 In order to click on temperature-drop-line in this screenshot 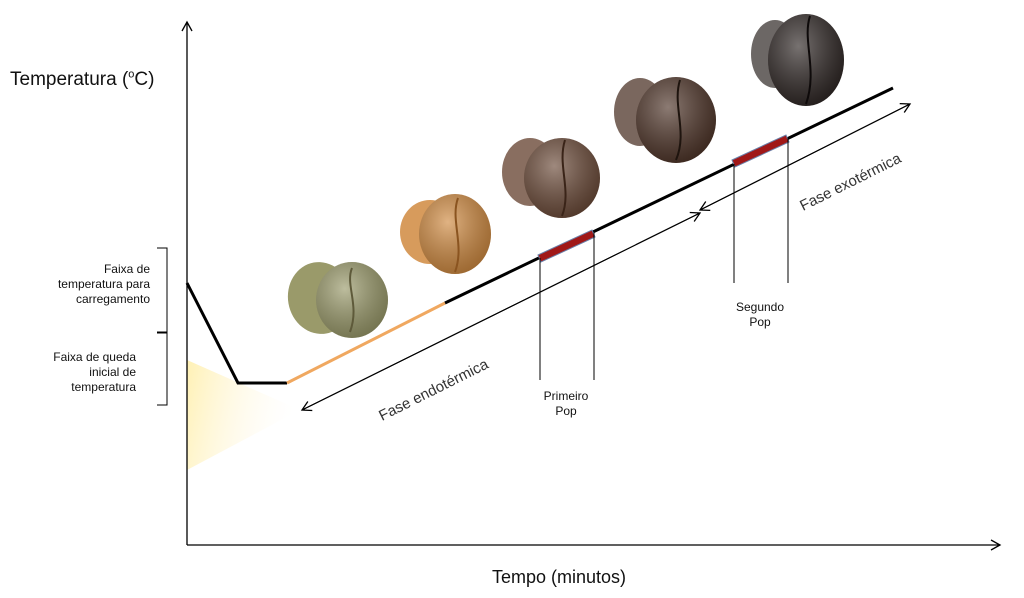, I will do `click(236, 333)`.